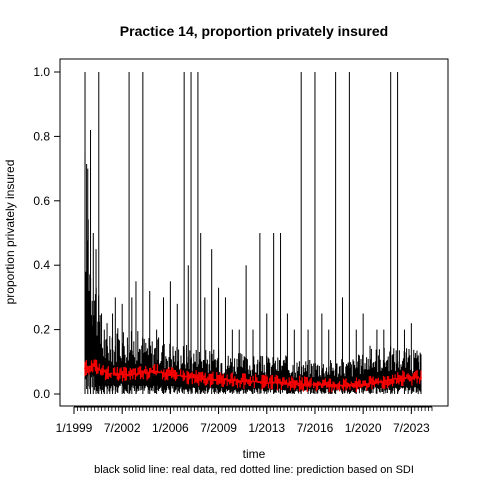 The width and height of the screenshot is (480, 480). What do you see at coordinates (254, 454) in the screenshot?
I see `x-axis-label: time` at bounding box center [254, 454].